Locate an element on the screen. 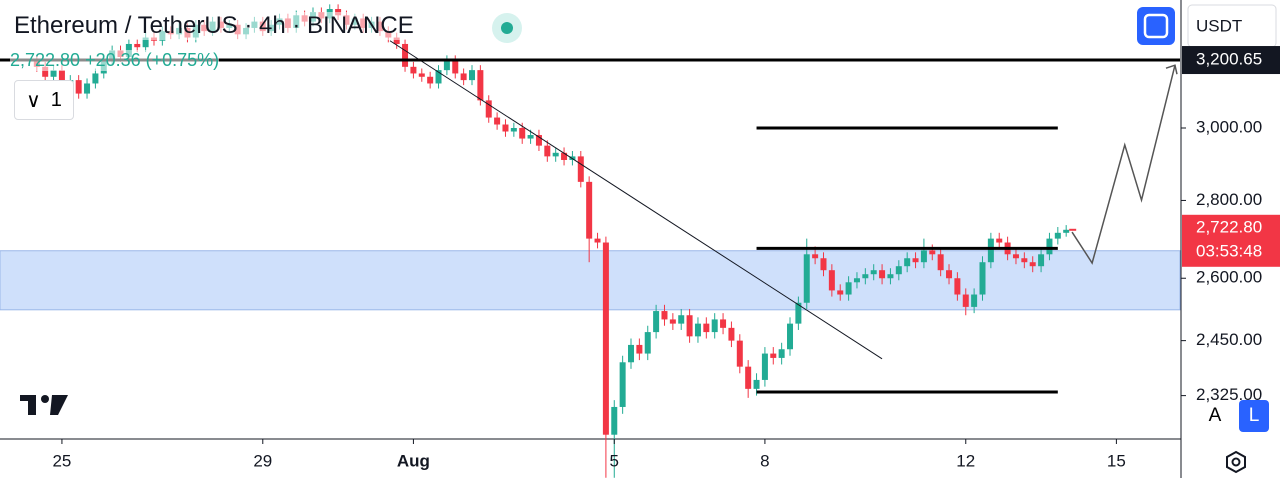 Image resolution: width=1280 pixels, height=478 pixels. x-tick-label: 29 is located at coordinates (262, 460).